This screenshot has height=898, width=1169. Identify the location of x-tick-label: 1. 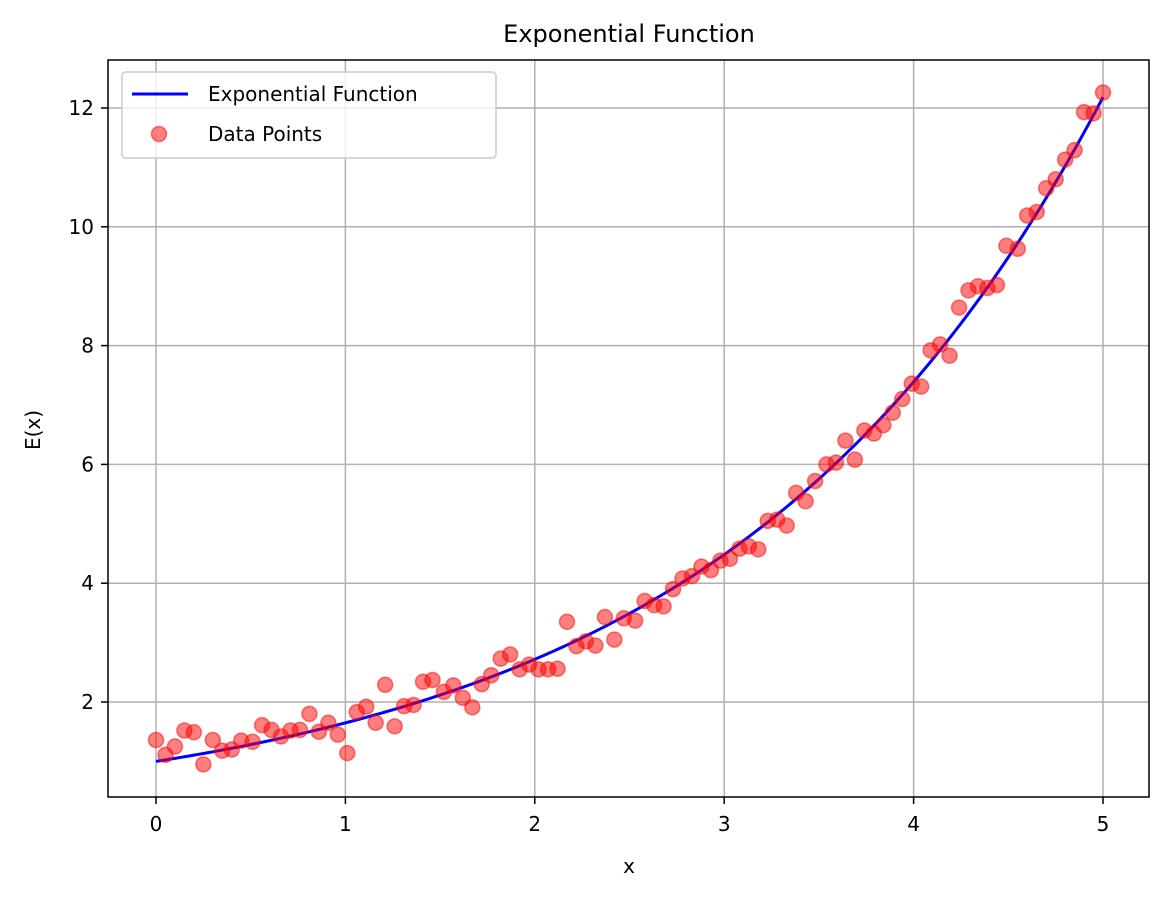
(345, 824).